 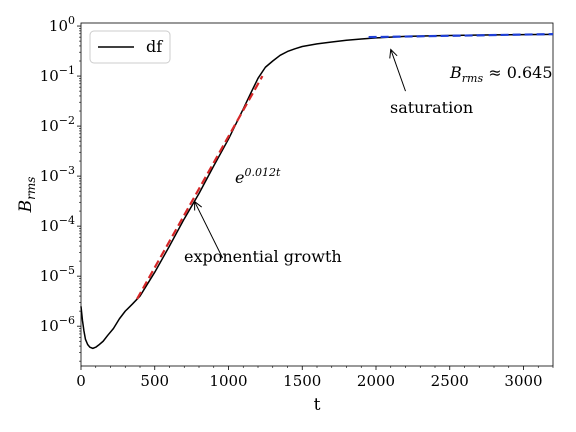 I want to click on y-tick-label: 10⁻², so click(x=57, y=124).